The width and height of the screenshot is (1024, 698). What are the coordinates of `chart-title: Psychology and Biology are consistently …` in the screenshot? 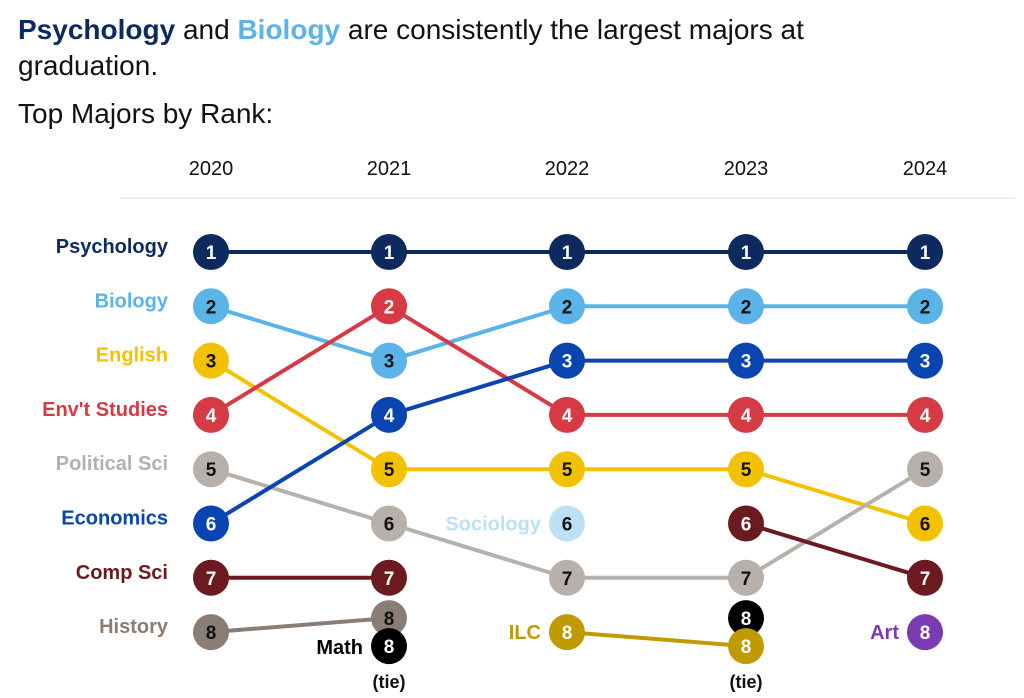 It's located at (468, 48).